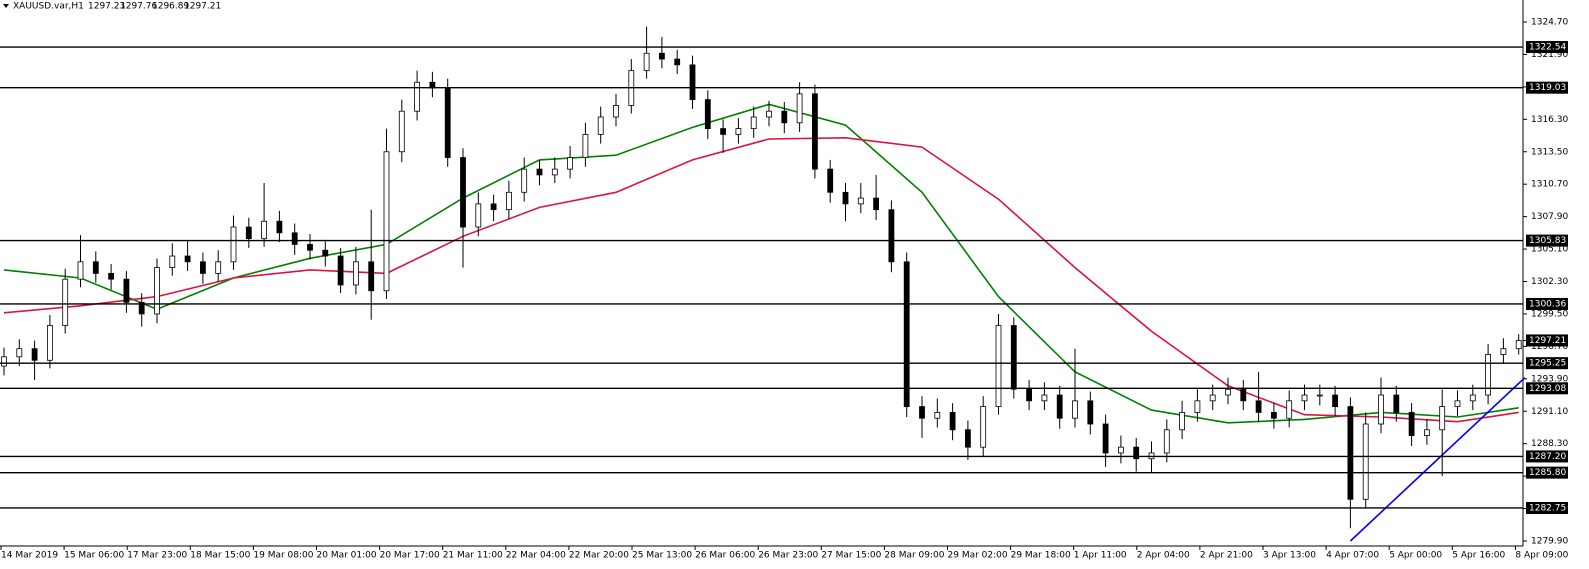 The height and width of the screenshot is (569, 1589). What do you see at coordinates (48, 7) in the screenshot?
I see `symbol: XAUUSD.var,H1` at bounding box center [48, 7].